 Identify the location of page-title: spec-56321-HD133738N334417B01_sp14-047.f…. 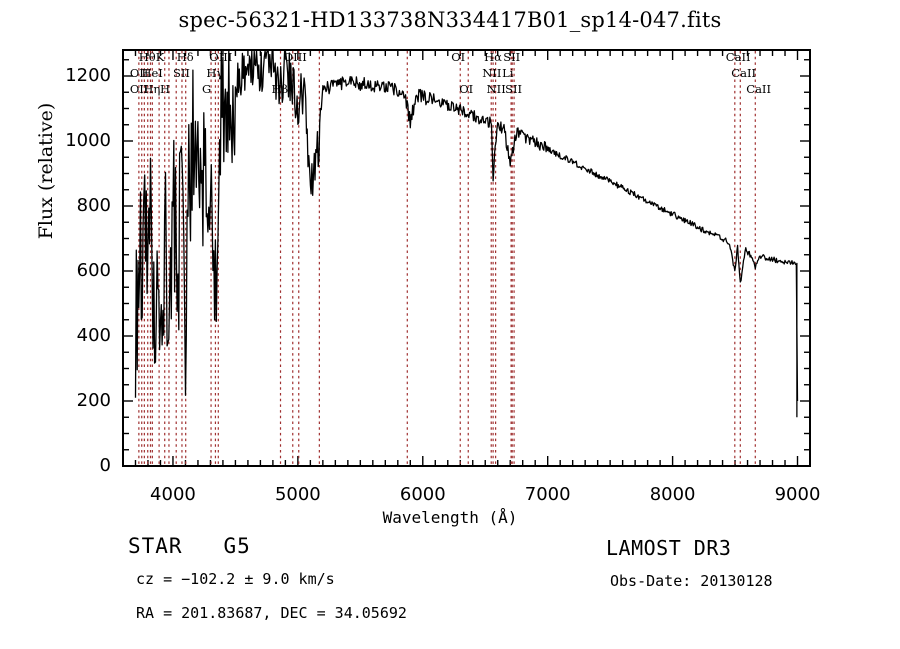
(450, 20).